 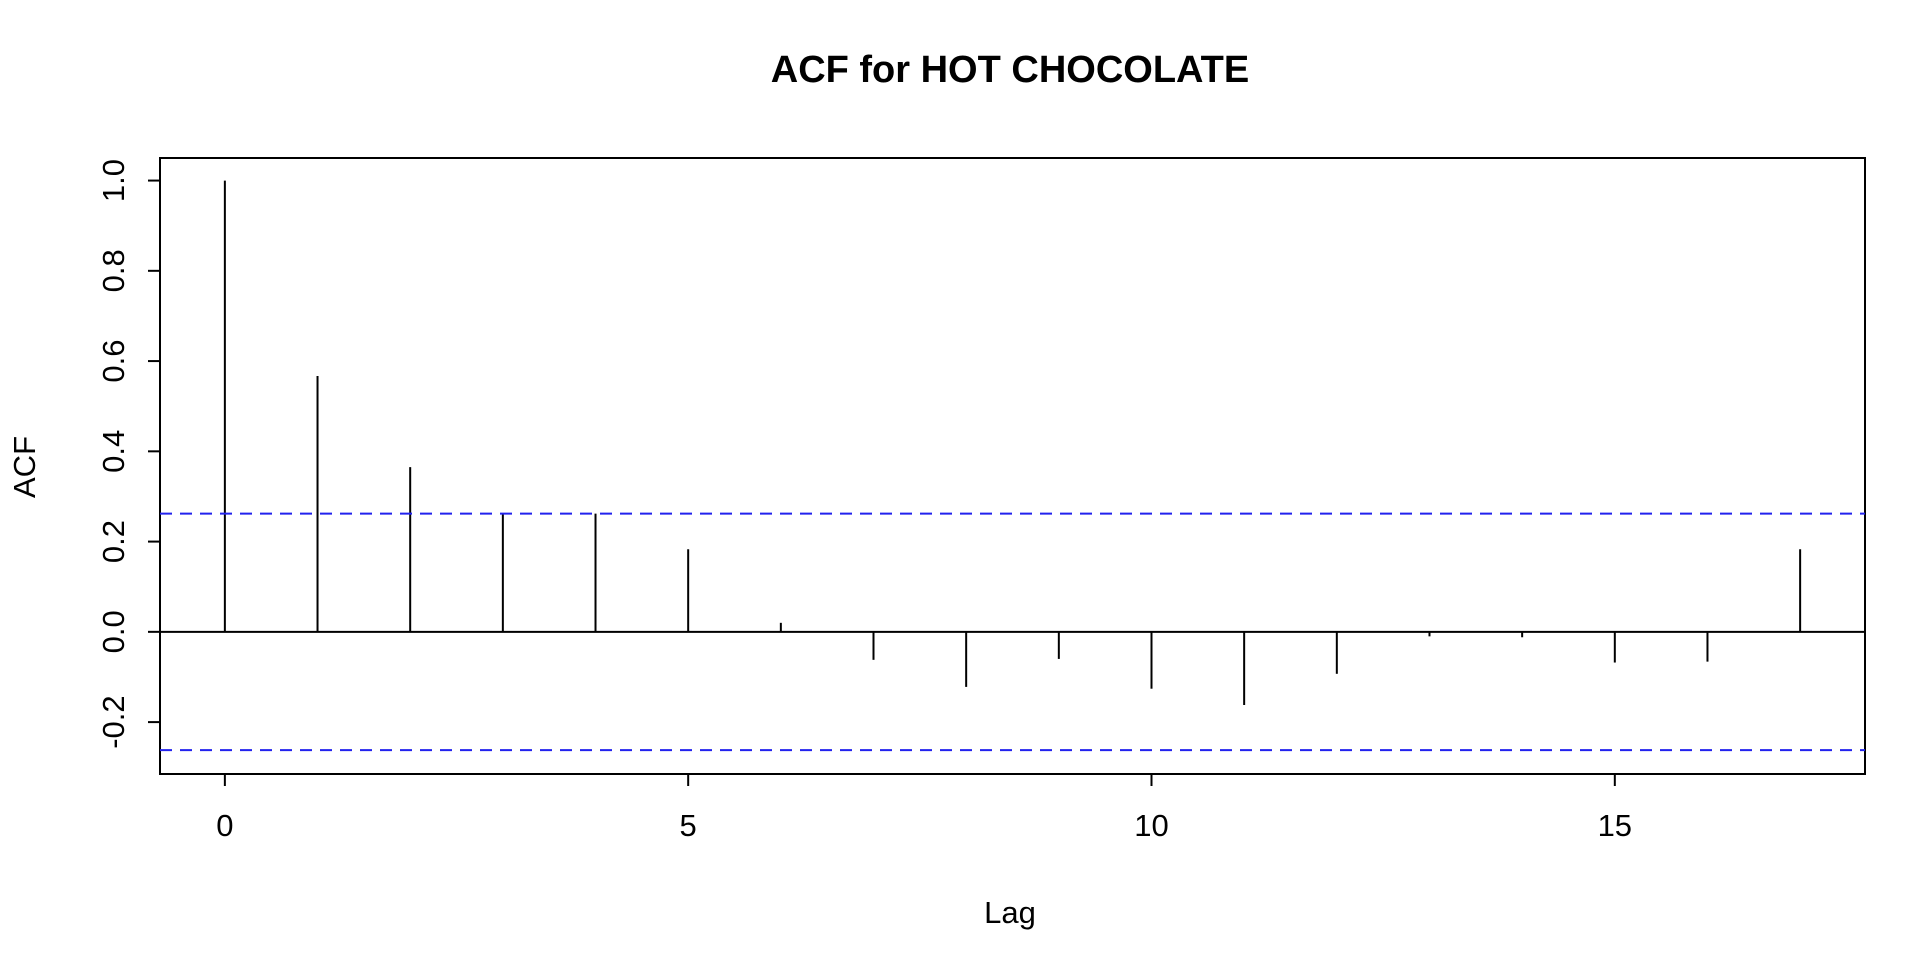 I want to click on y-tick-label: 0.0, so click(x=113, y=631).